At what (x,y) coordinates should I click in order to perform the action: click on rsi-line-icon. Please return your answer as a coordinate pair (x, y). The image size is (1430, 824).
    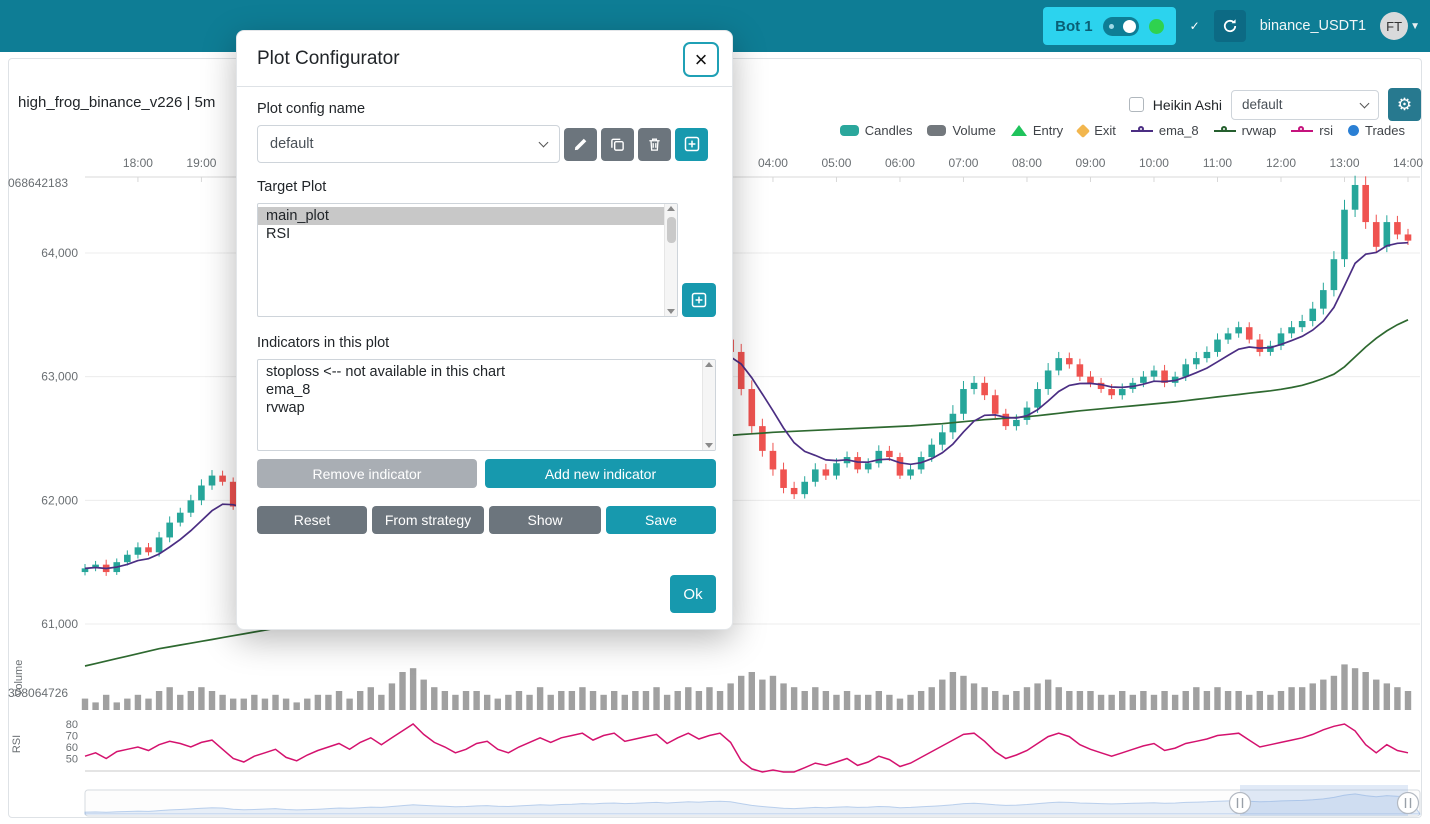
    Looking at the image, I should click on (1302, 128).